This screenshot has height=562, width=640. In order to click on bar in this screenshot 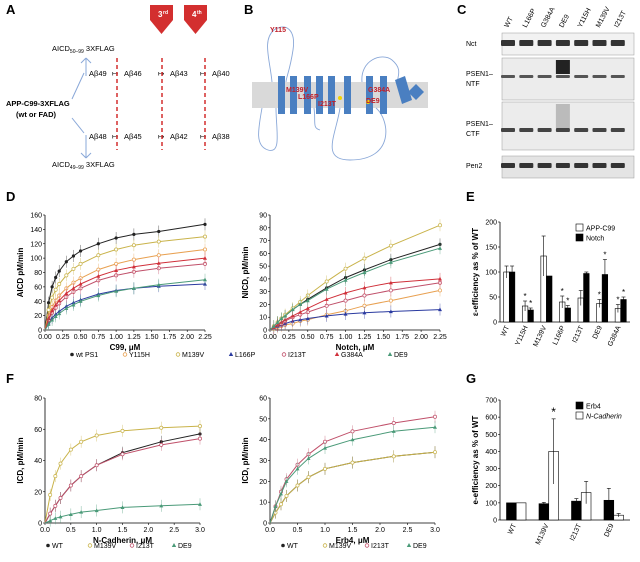, I will do `click(576, 510)`.